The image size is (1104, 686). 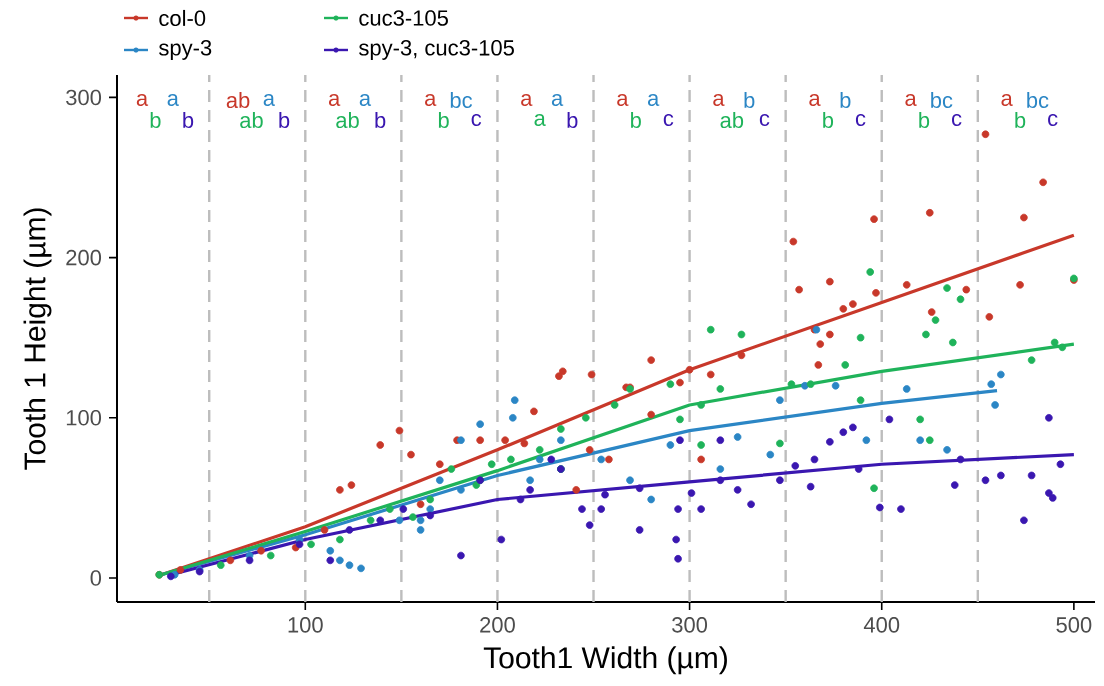 I want to click on y-tick-label: 200, so click(x=84, y=257).